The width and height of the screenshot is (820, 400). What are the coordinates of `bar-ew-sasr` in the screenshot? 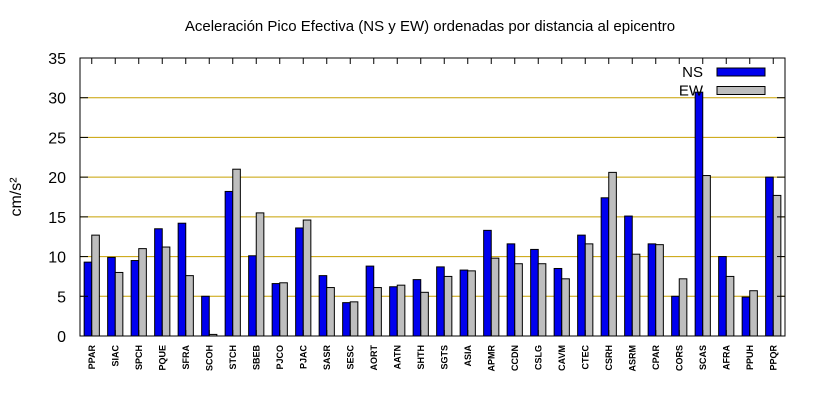 It's located at (330, 312).